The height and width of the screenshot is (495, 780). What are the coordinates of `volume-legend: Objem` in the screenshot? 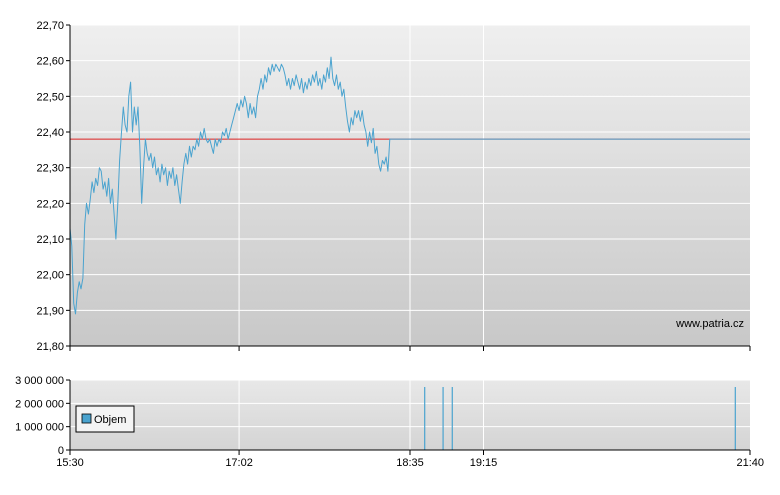 It's located at (105, 419).